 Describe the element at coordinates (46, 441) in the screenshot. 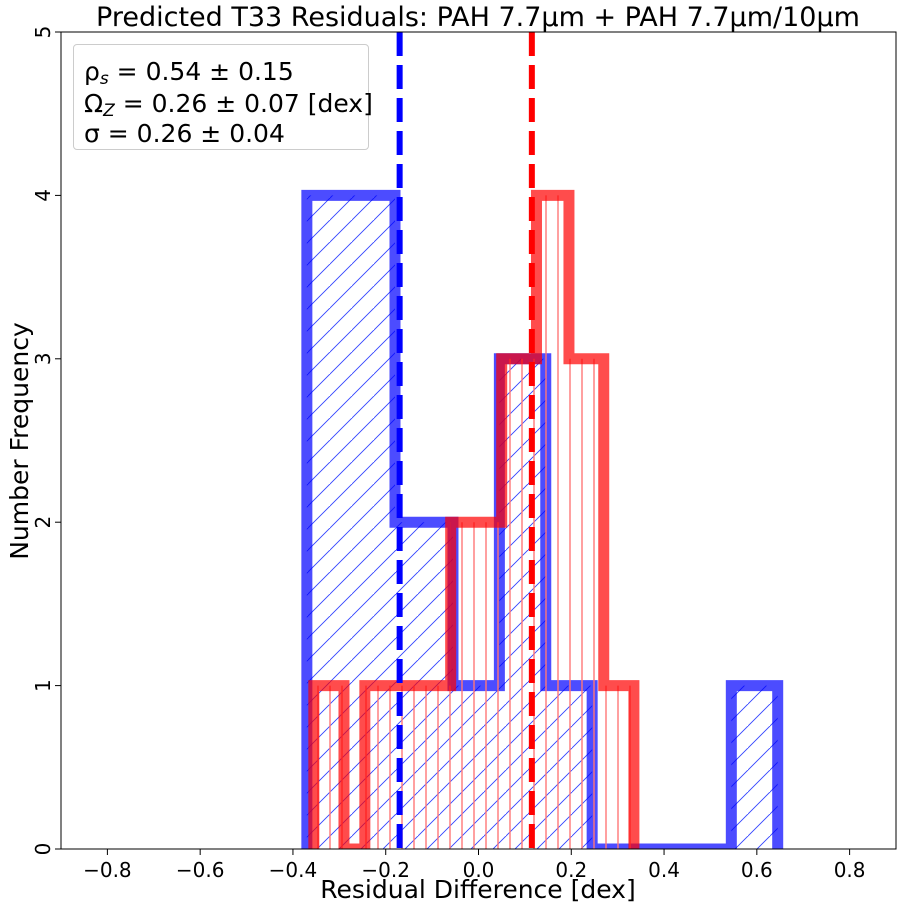

I see `y-axis: 0 1 2 3 4 5` at that location.